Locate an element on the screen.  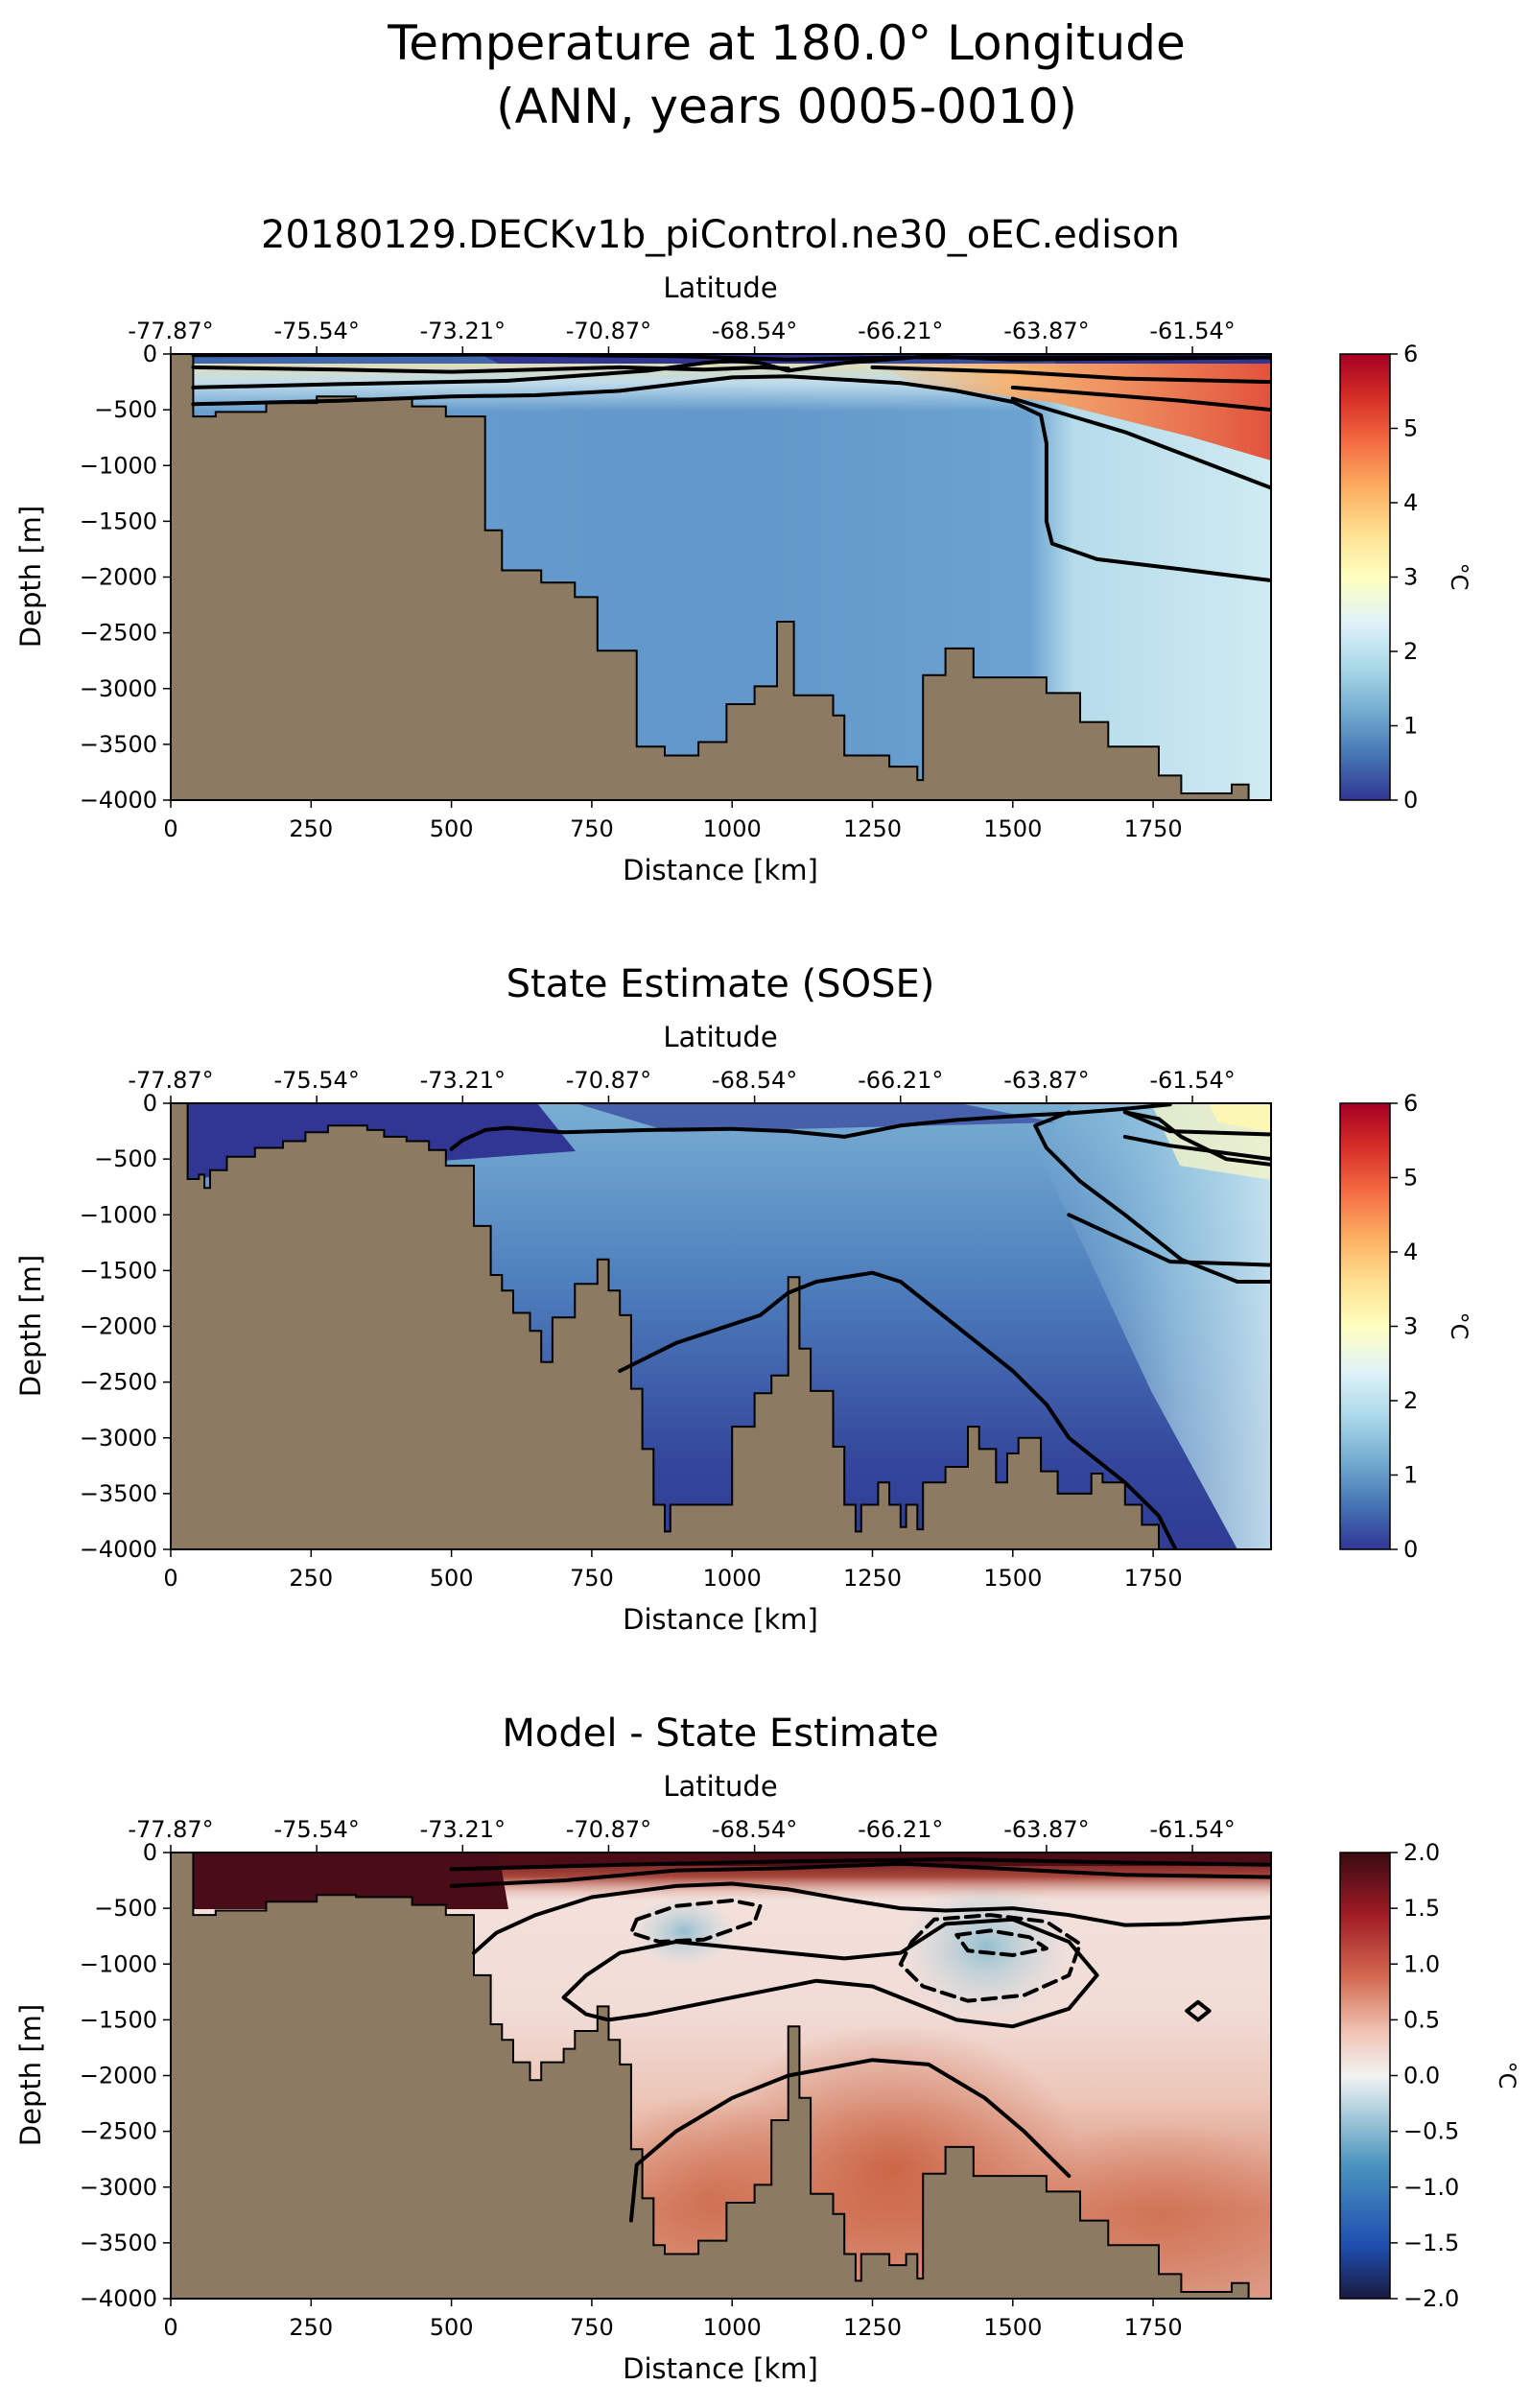
contour-0.4 is located at coordinates (1198, 2010).